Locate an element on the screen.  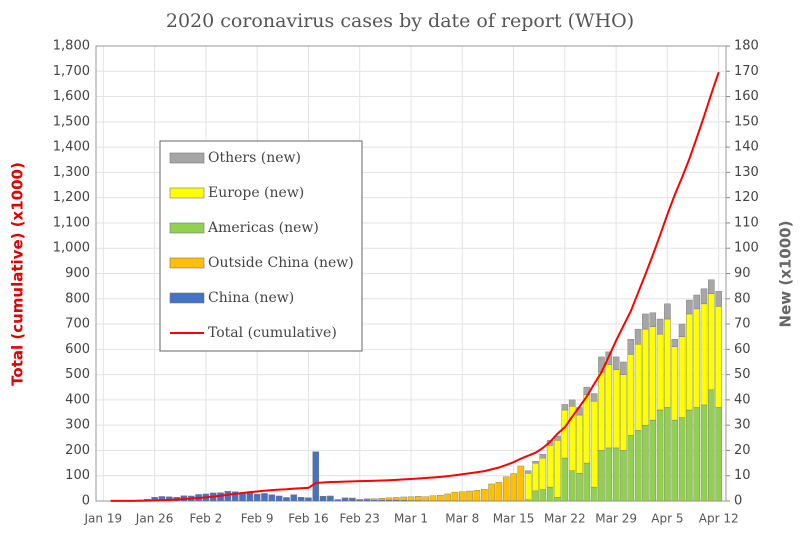
y-tick-label: 300 is located at coordinates (77, 425).